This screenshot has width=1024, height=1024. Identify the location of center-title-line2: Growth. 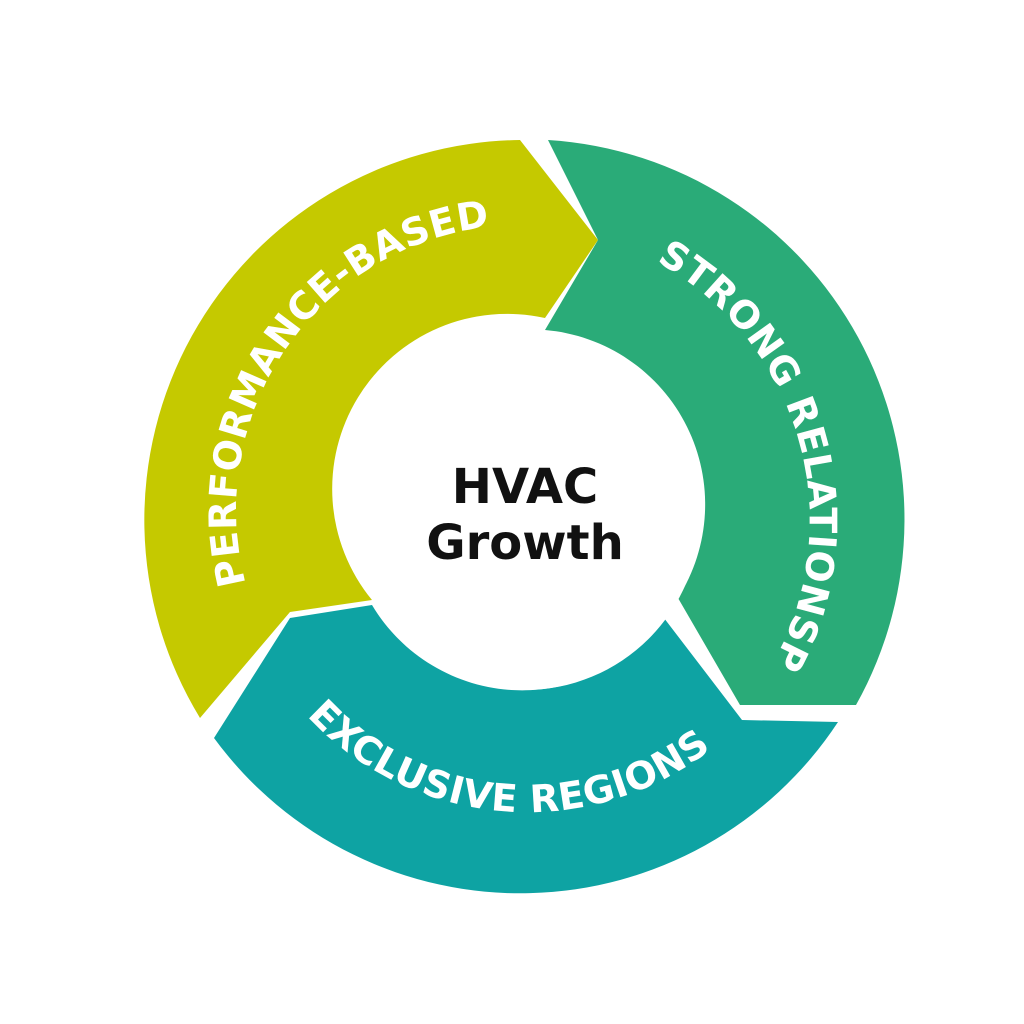
(525, 543).